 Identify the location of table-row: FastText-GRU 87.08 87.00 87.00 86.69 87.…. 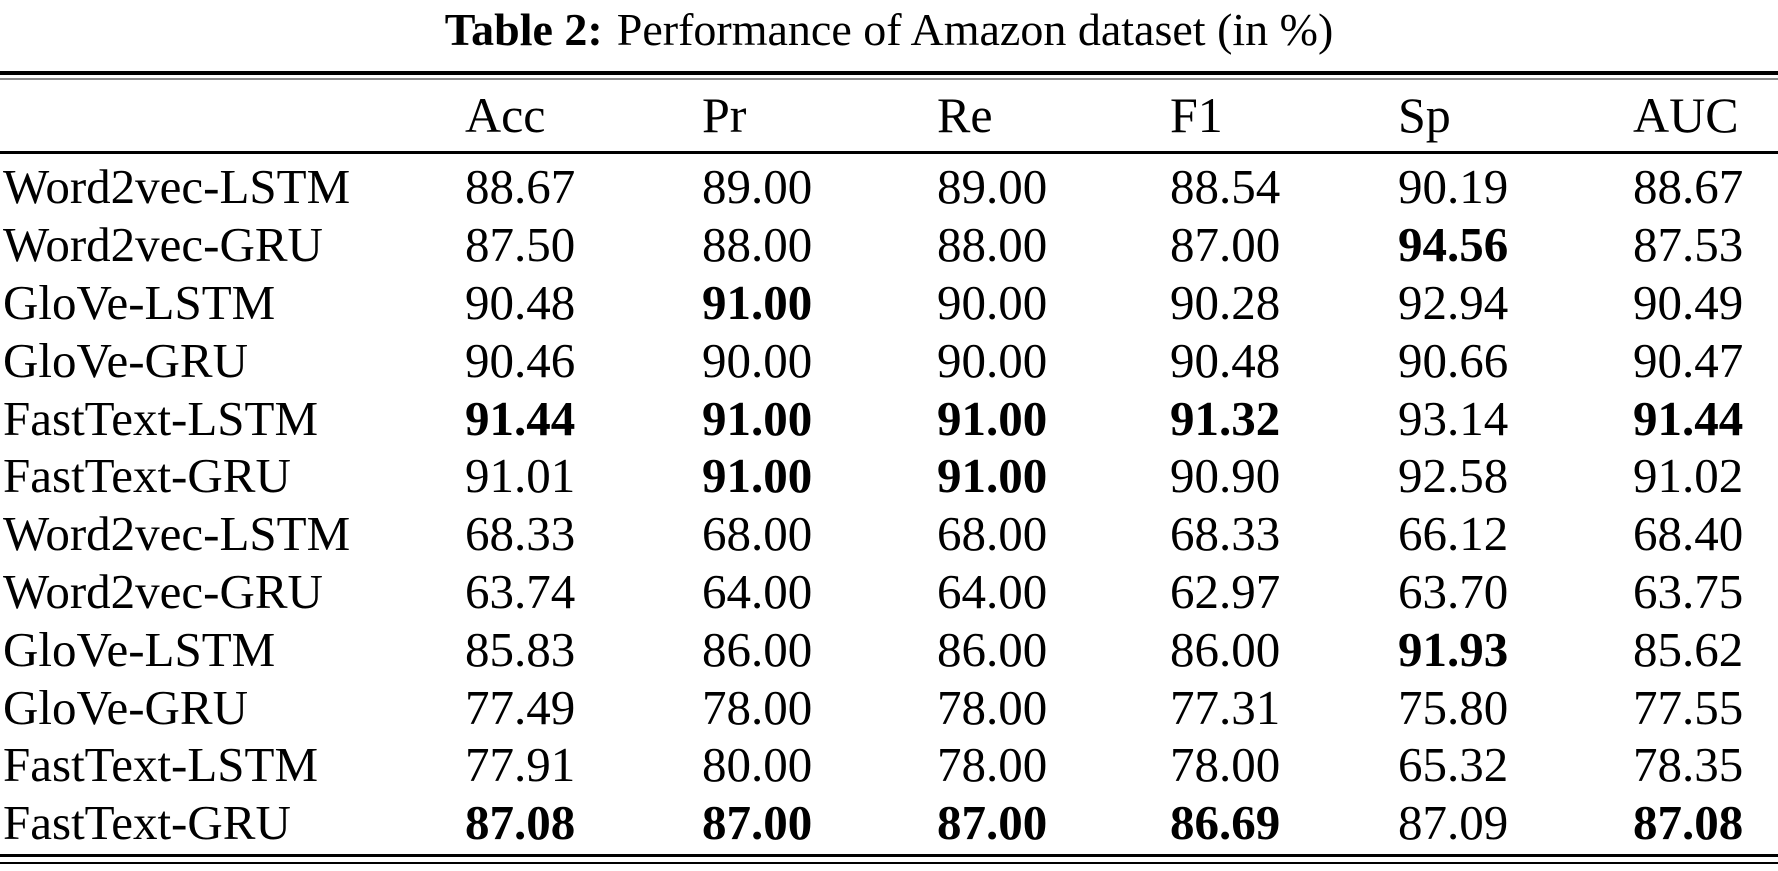
(889, 823).